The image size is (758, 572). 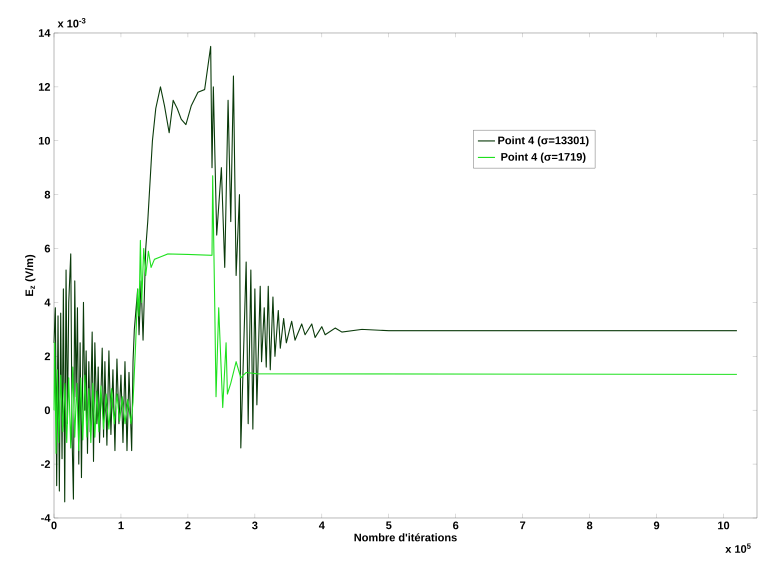 I want to click on x-tick-label: 10, so click(x=724, y=526).